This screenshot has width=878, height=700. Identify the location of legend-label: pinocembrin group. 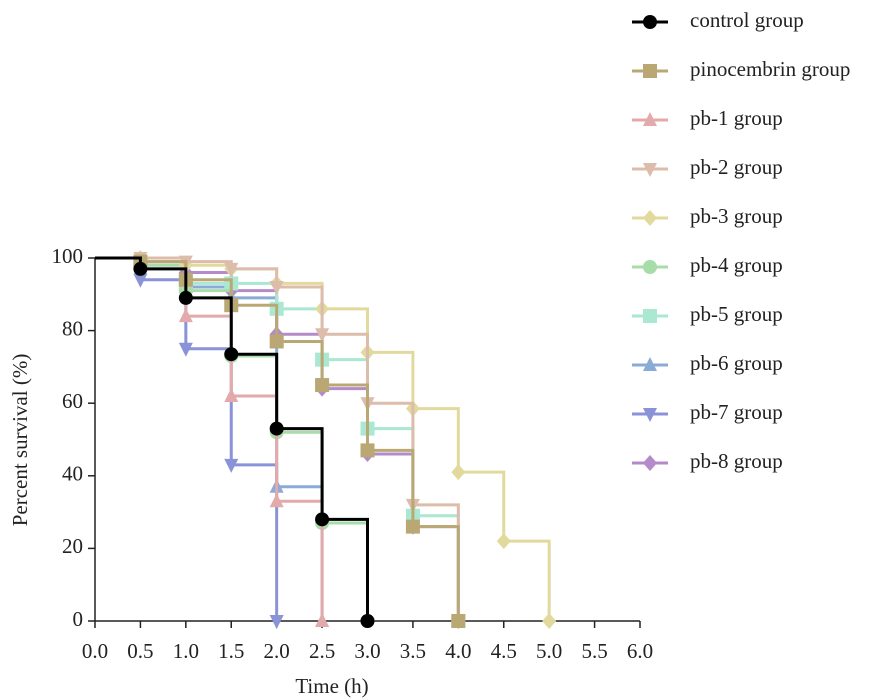
(770, 69).